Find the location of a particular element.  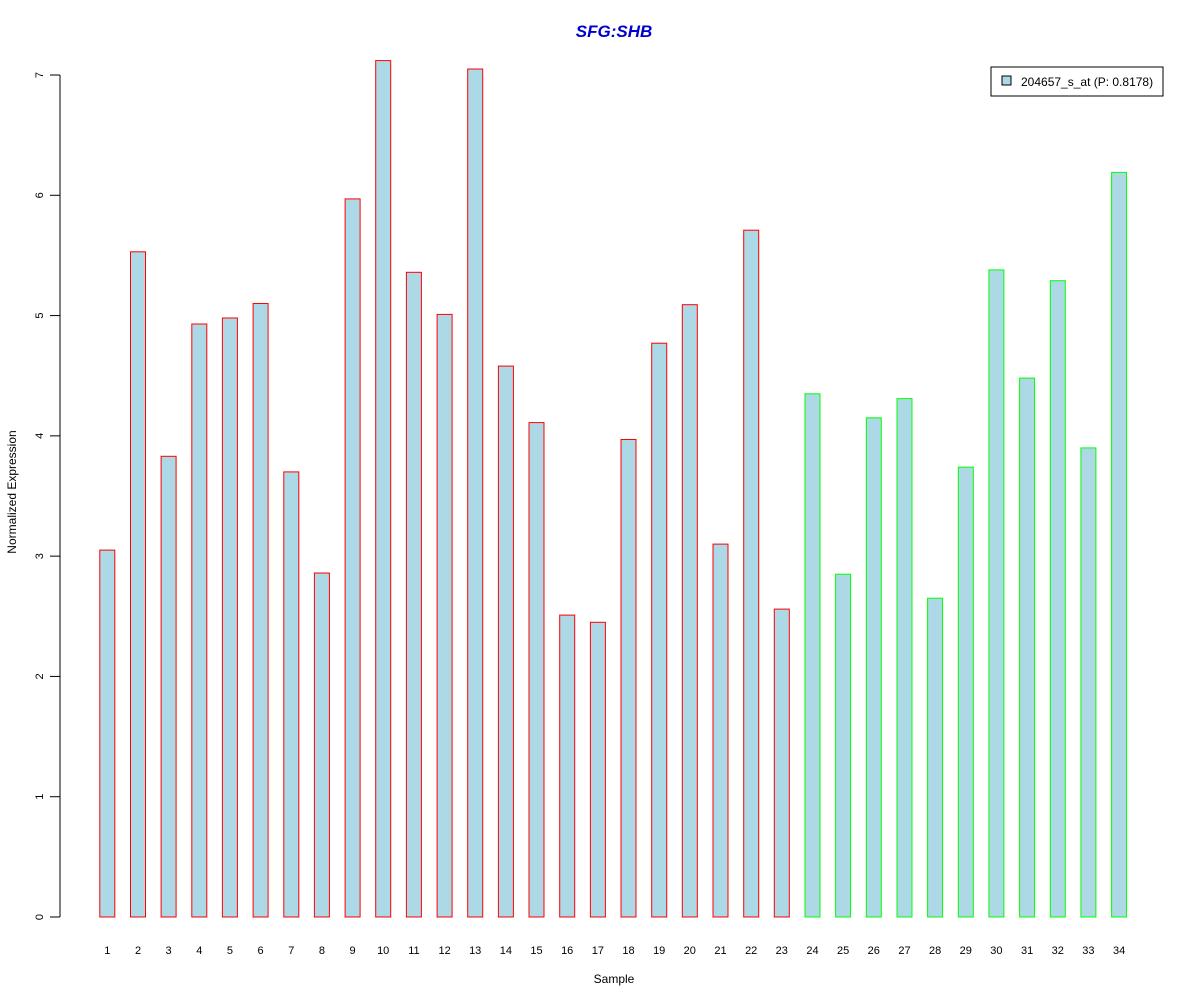

x-tick-label: 7 is located at coordinates (291, 951).